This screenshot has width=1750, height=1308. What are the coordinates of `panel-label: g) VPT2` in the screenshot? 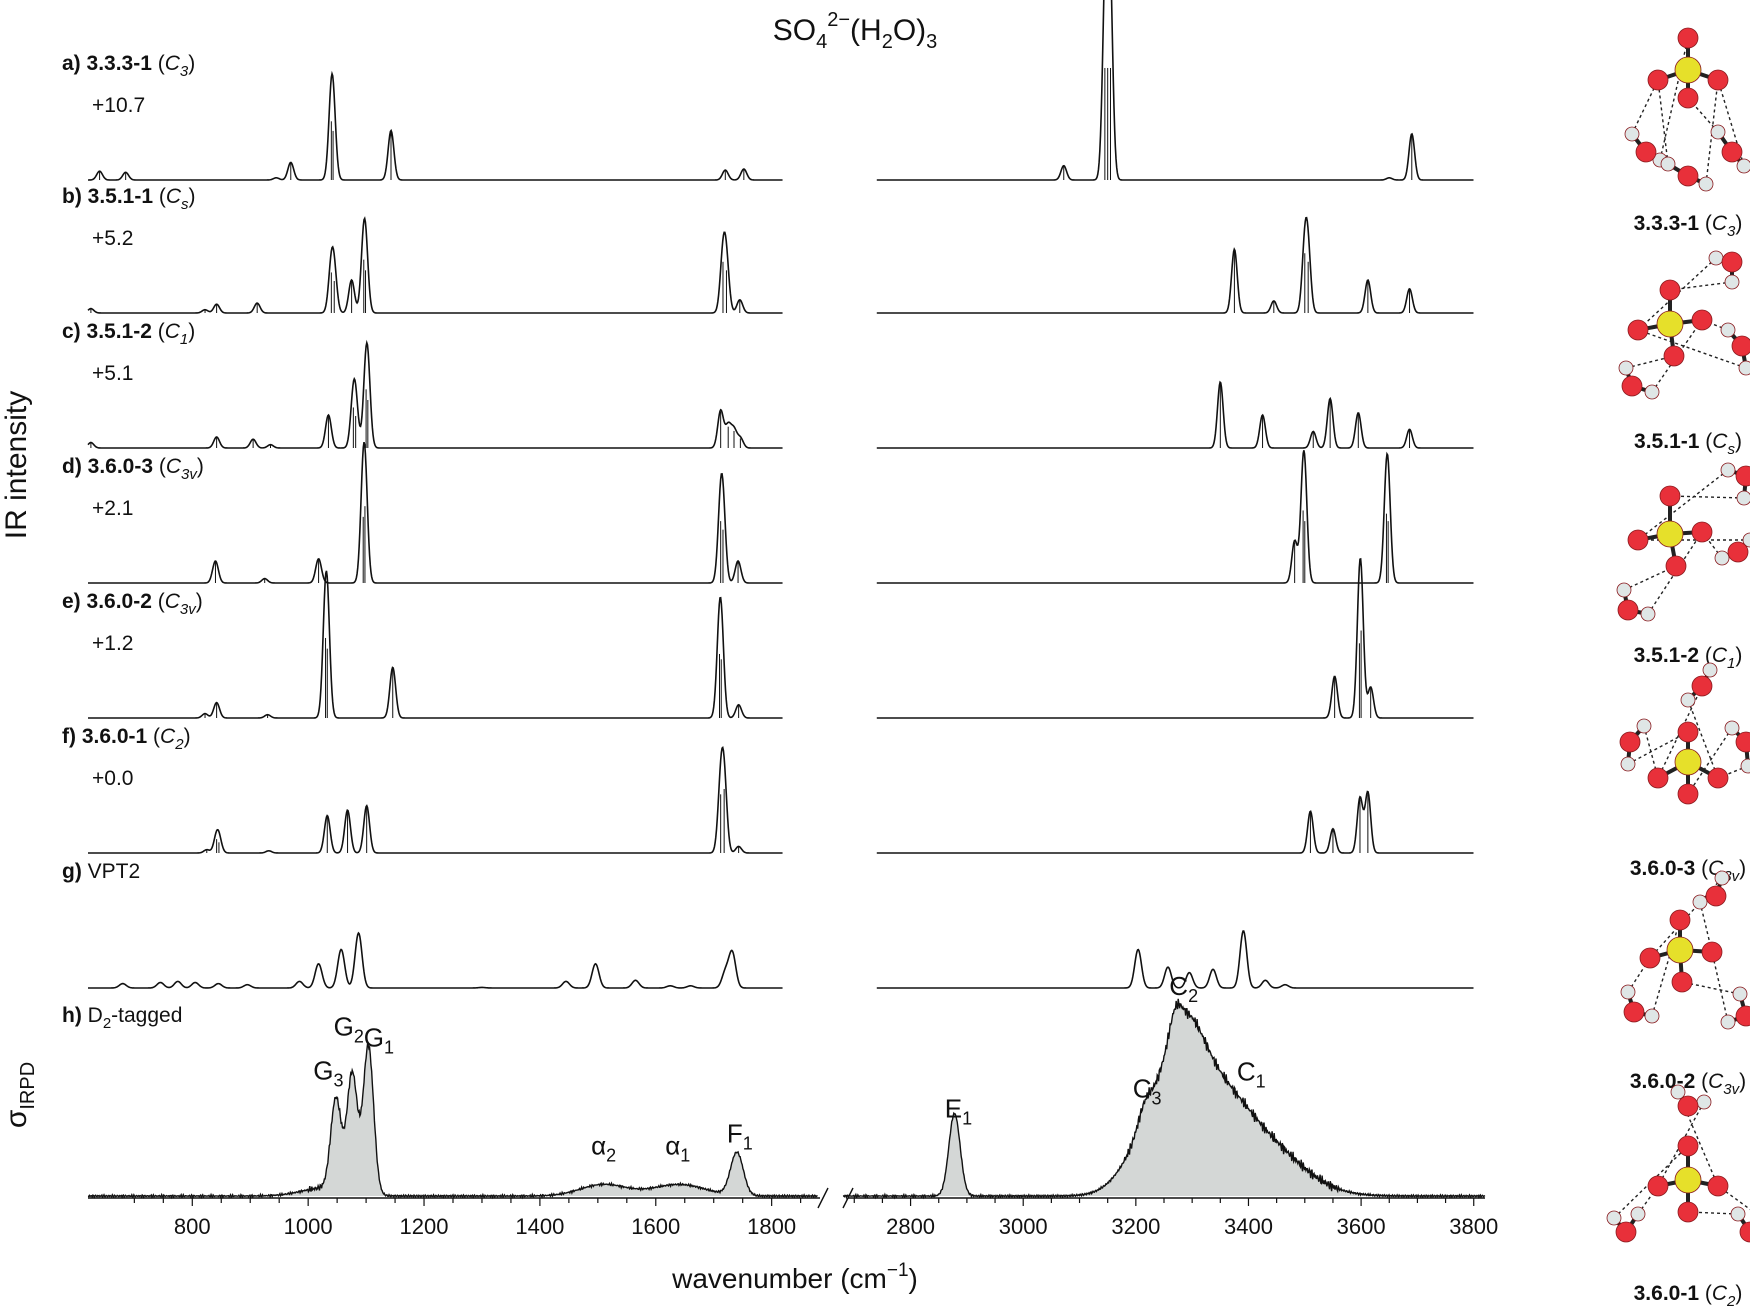 It's located at (101, 871).